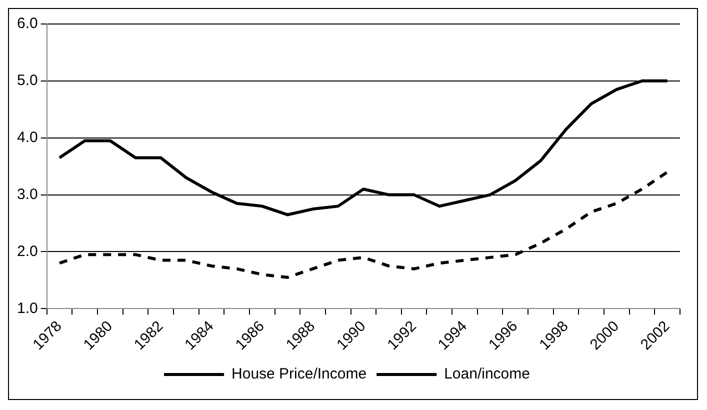 This screenshot has width=707, height=410. I want to click on y-tick-label: 6.0, so click(27, 23).